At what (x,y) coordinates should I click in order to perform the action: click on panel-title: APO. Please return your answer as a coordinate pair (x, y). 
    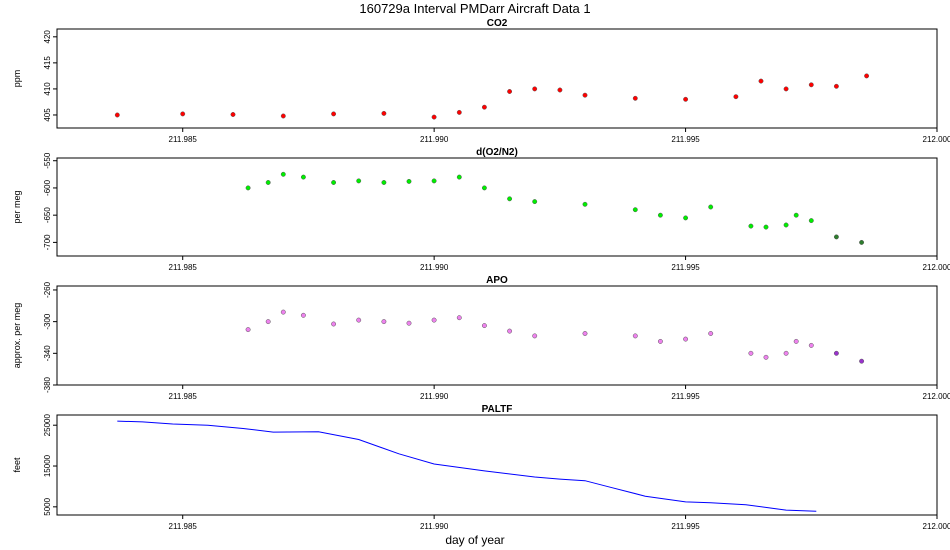
    Looking at the image, I should click on (497, 280).